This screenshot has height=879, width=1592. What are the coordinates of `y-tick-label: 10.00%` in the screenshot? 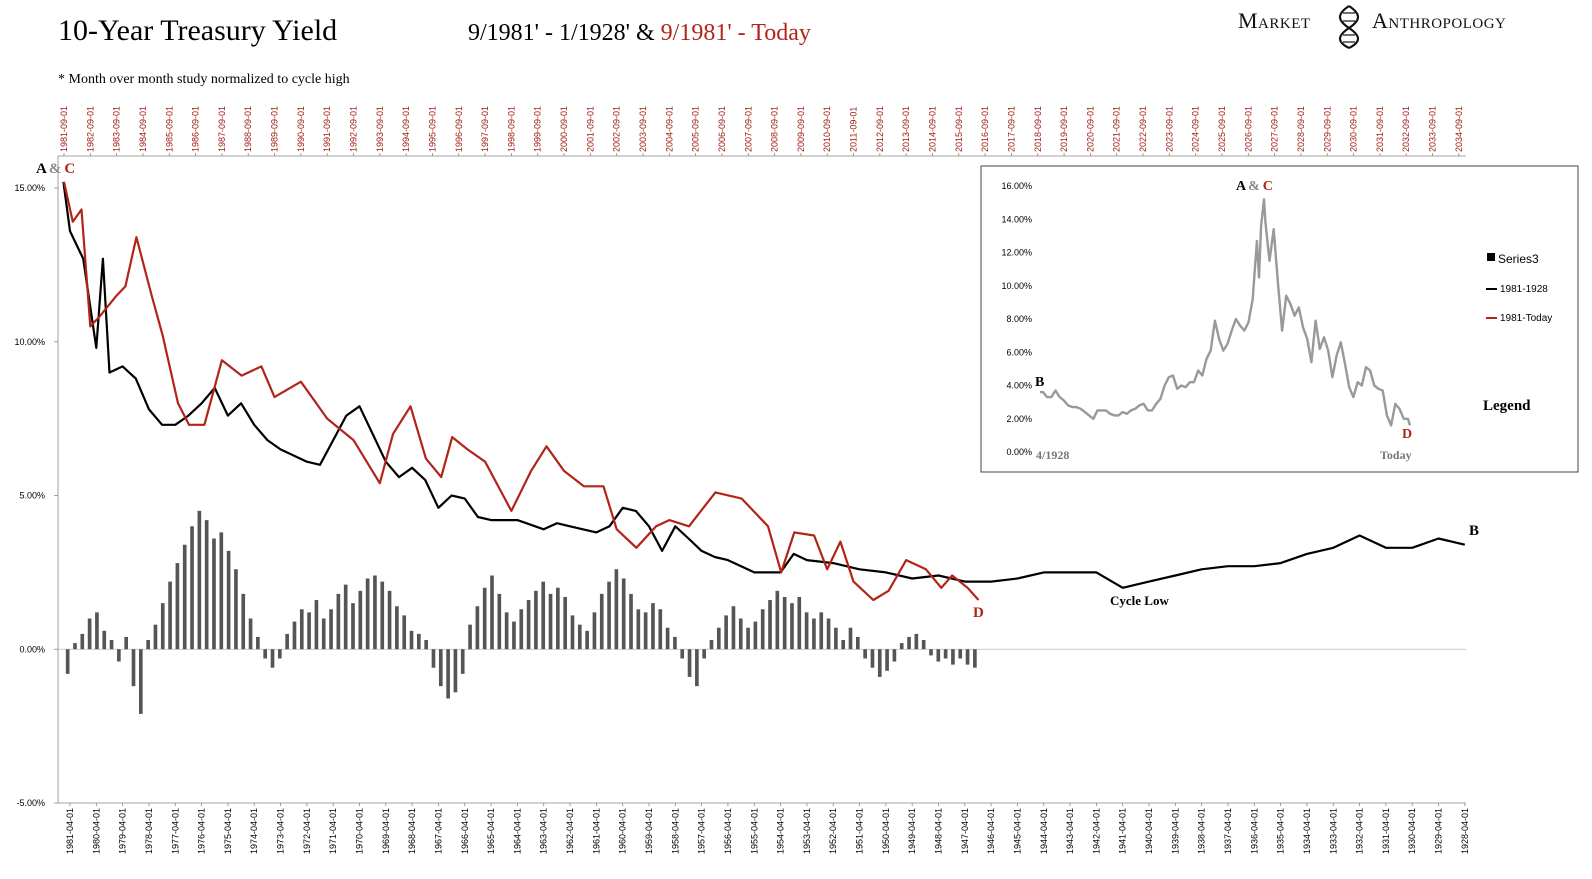 It's located at (29, 342).